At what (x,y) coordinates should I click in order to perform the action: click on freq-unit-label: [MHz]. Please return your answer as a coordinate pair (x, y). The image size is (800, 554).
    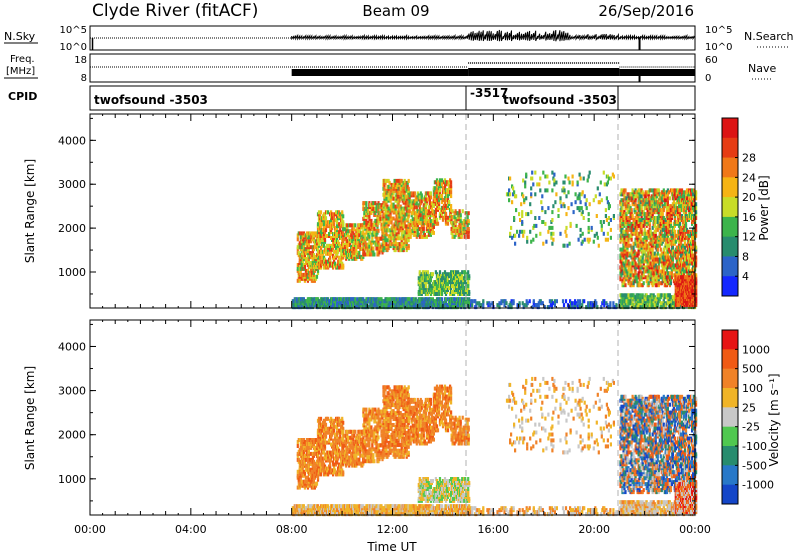
    Looking at the image, I should click on (20, 71).